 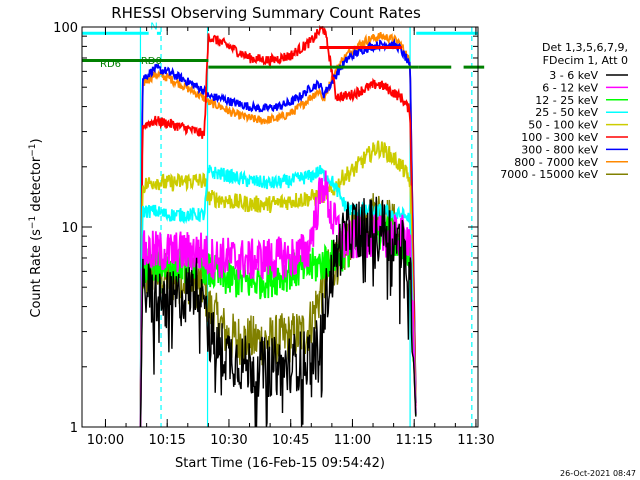 What do you see at coordinates (413, 440) in the screenshot?
I see `x-tick-label: 11:15` at bounding box center [413, 440].